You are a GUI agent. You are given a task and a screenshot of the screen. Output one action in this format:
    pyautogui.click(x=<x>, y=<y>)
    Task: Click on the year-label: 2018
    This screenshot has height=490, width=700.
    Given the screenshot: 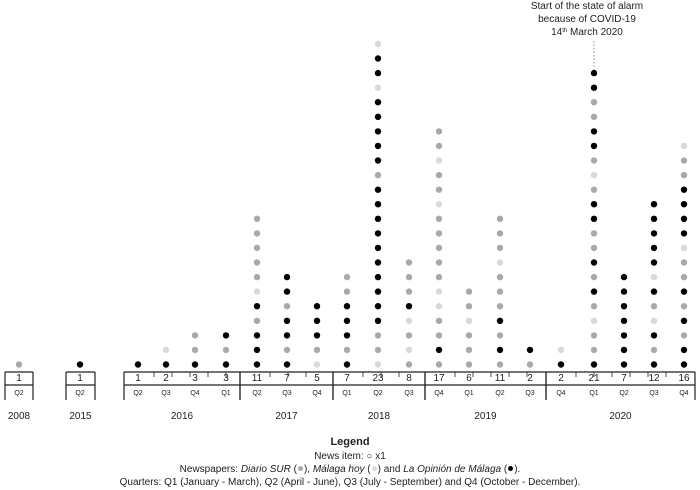 What is the action you would take?
    pyautogui.click(x=379, y=416)
    